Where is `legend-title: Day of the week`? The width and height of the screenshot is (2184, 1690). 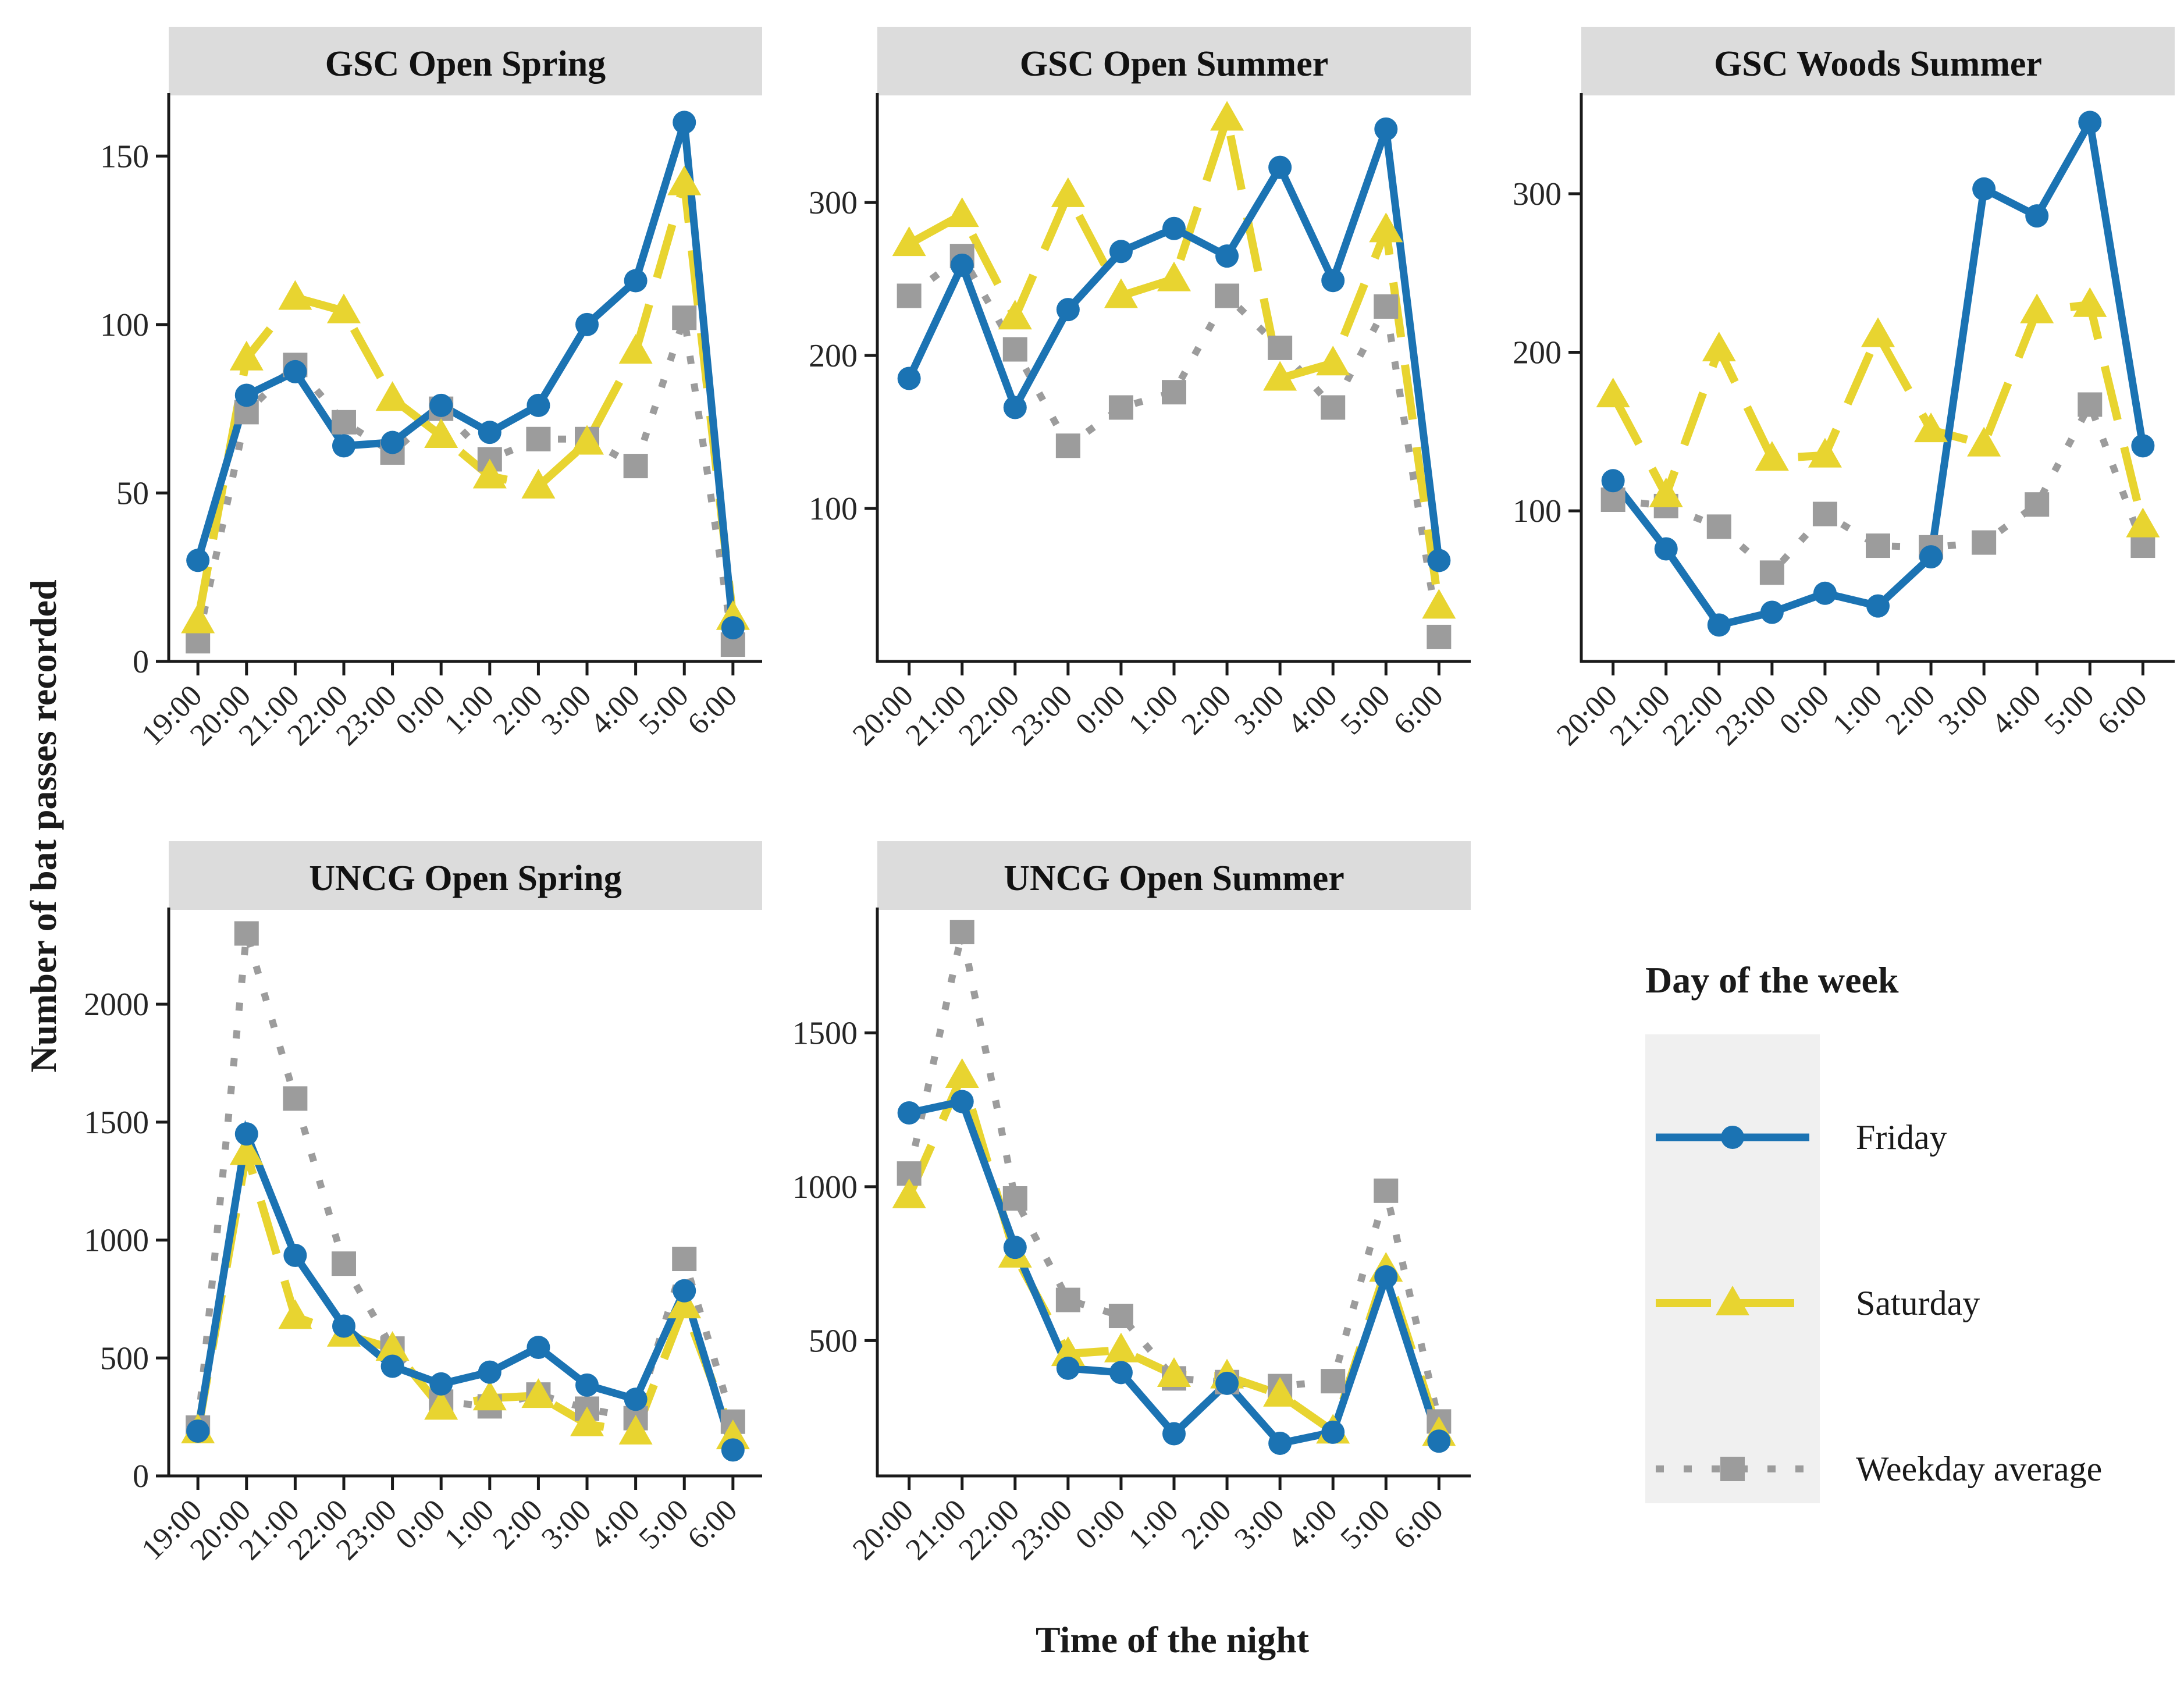 legend-title: Day of the week is located at coordinates (1772, 980).